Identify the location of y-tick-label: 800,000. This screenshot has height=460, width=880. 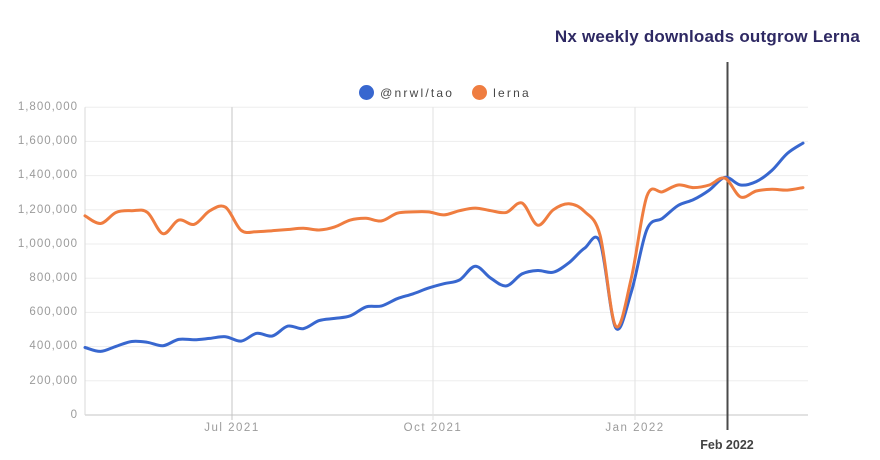
(53, 278).